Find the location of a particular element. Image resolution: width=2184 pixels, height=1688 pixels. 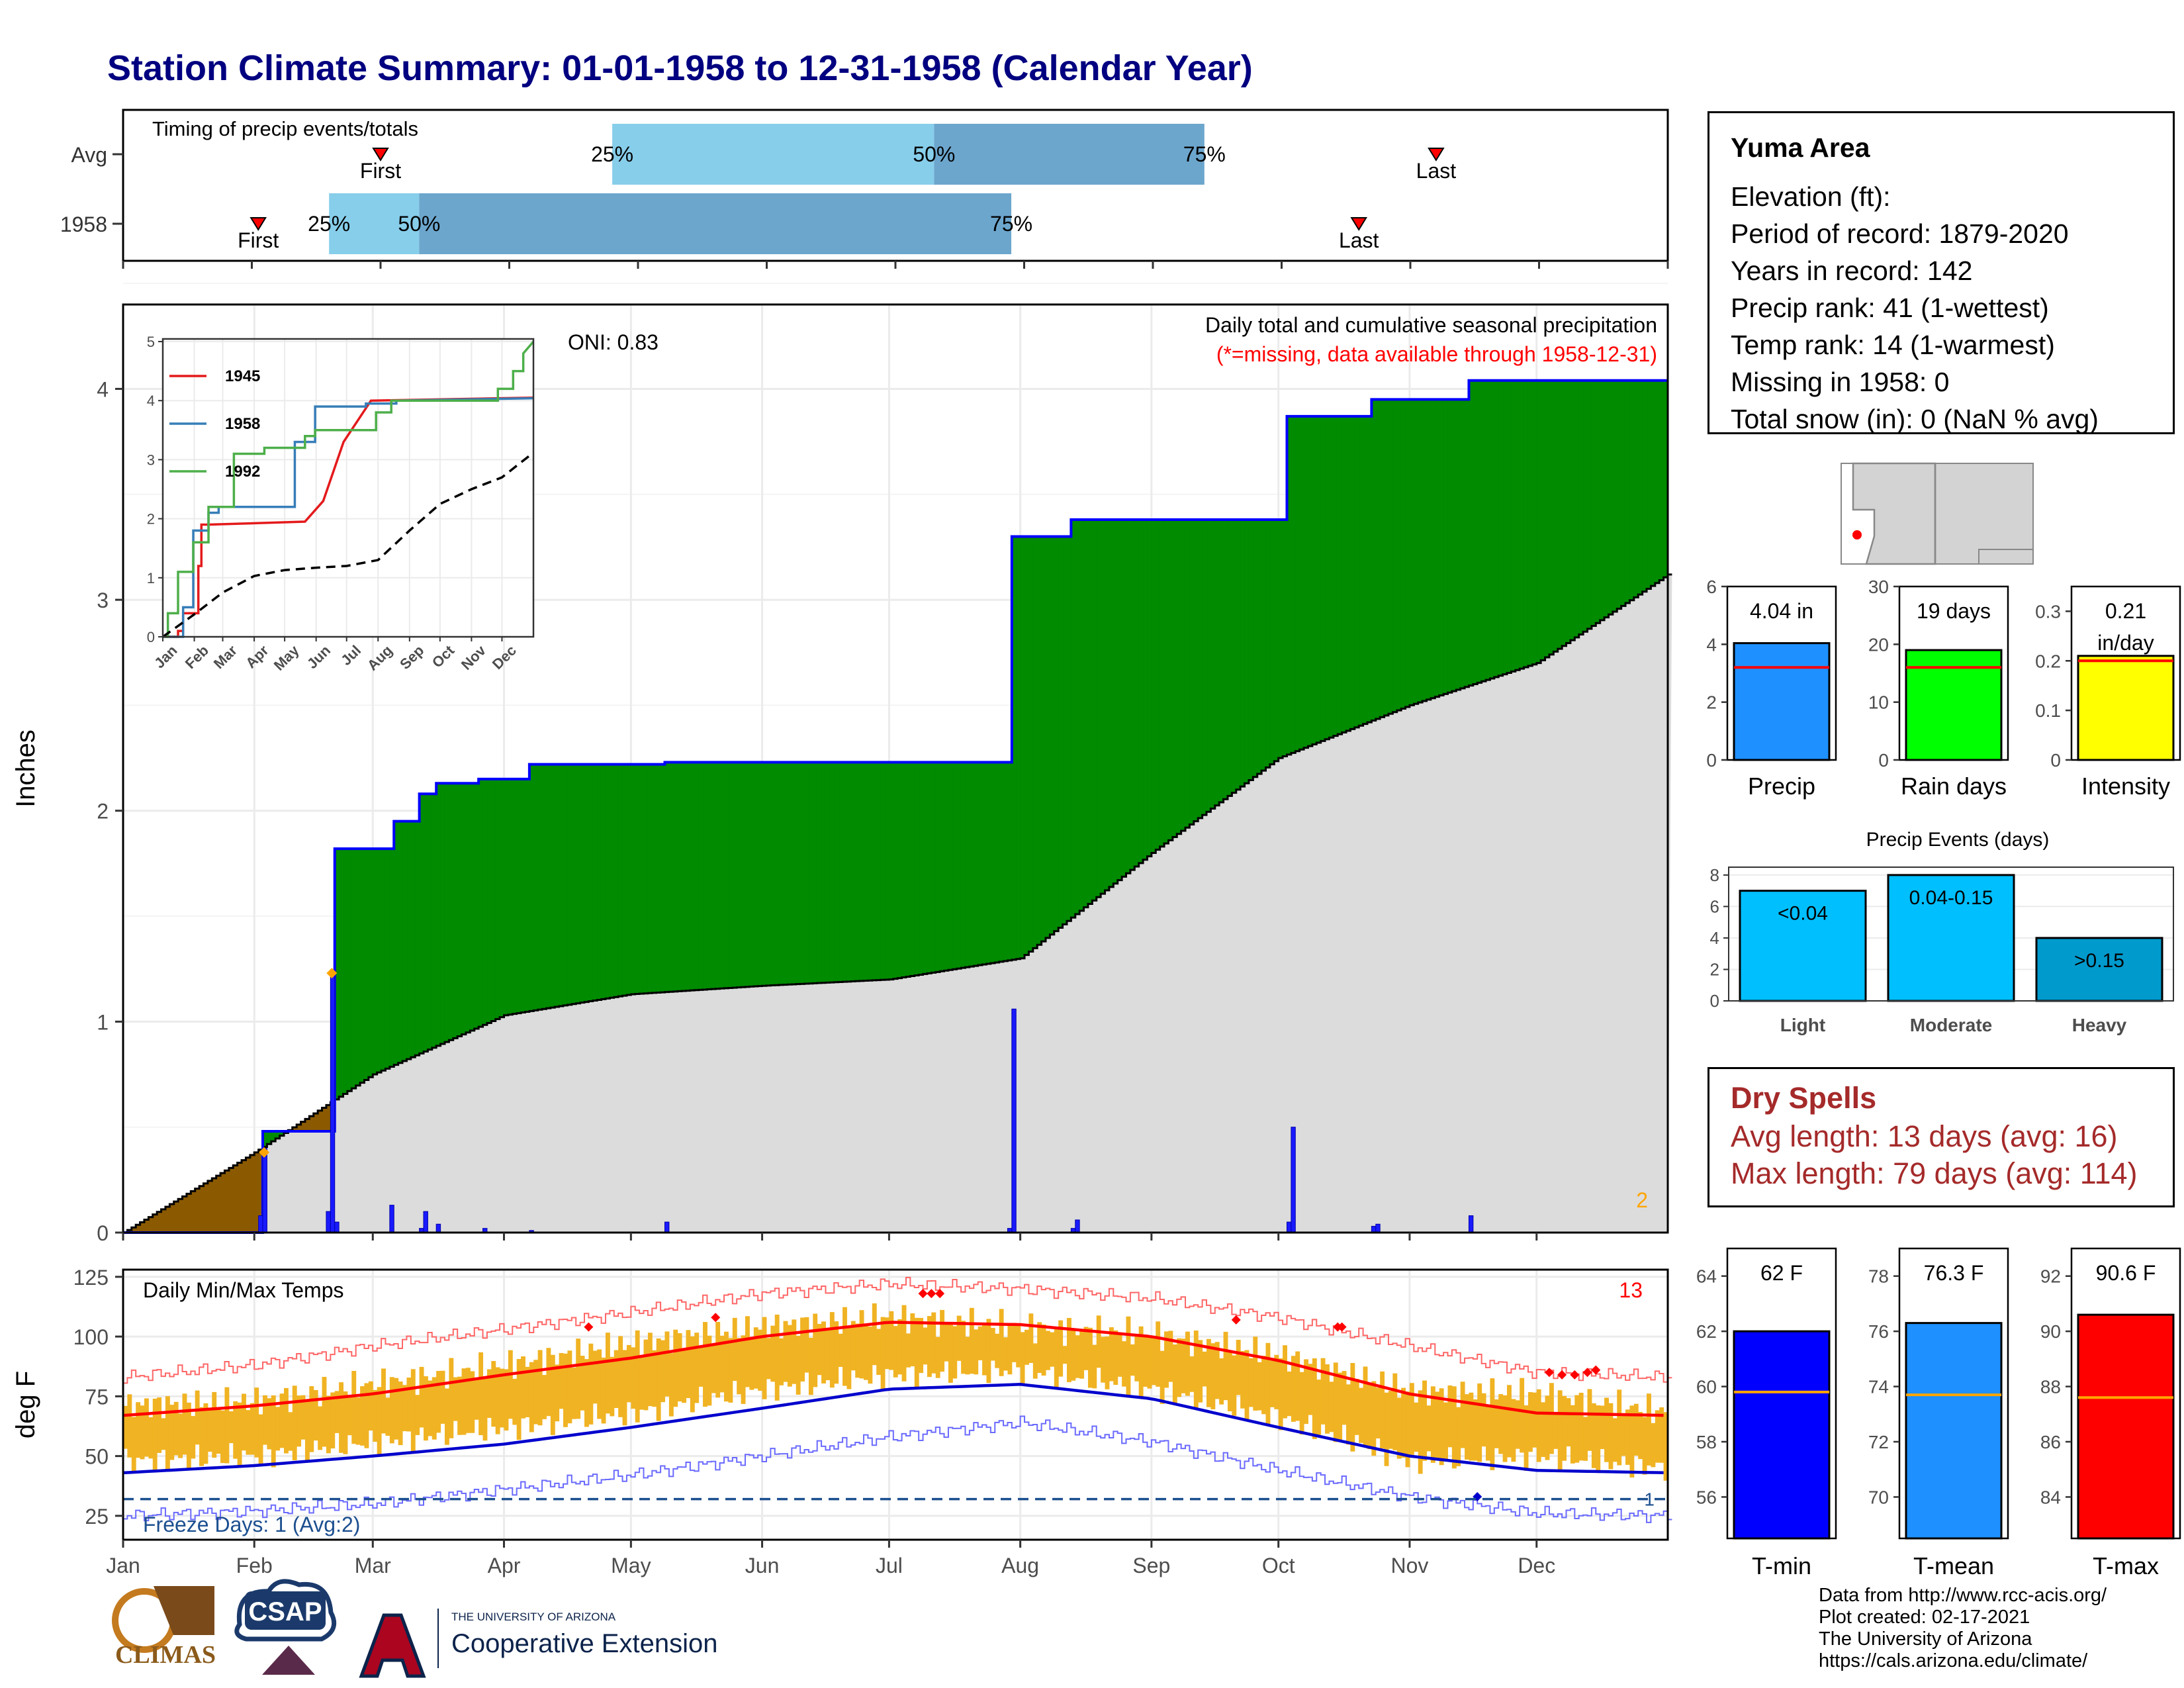

station-info-line: Total snow (in): 0 (NaN % avg) is located at coordinates (1915, 419).